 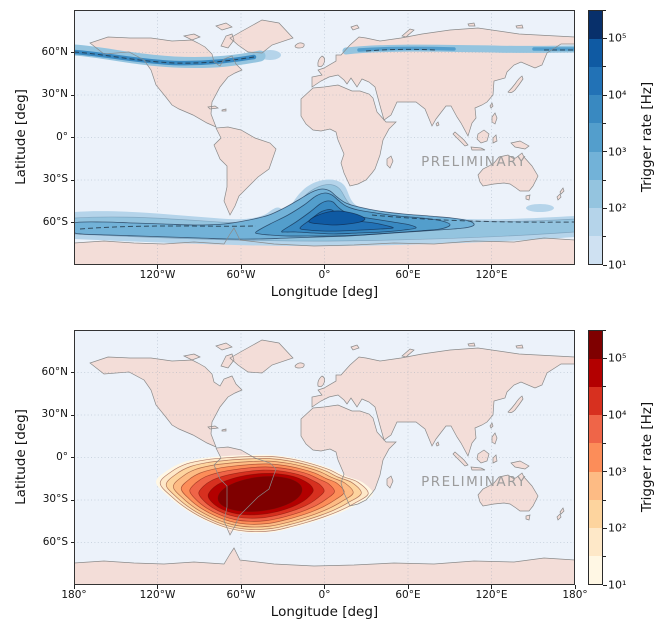 I want to click on auroral-band-eurasia-inner-west, so click(x=406, y=49).